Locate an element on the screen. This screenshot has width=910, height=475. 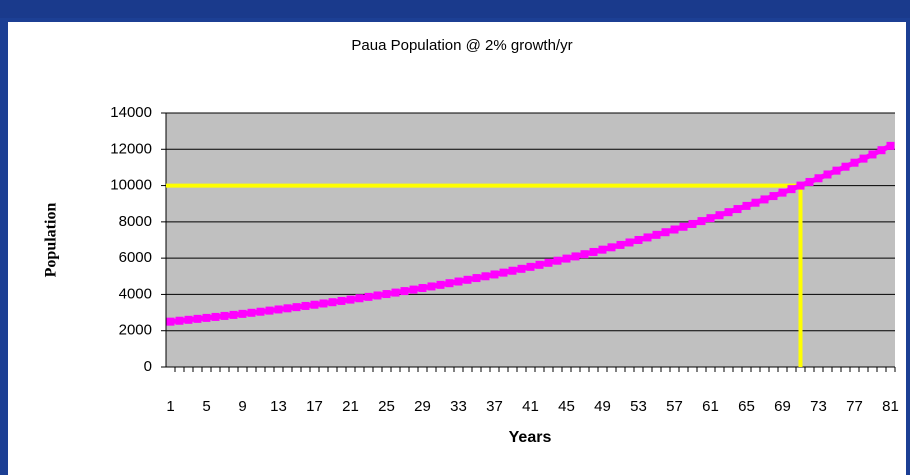
chart-title: Paua Population @ 2% growth/yr is located at coordinates (461, 45).